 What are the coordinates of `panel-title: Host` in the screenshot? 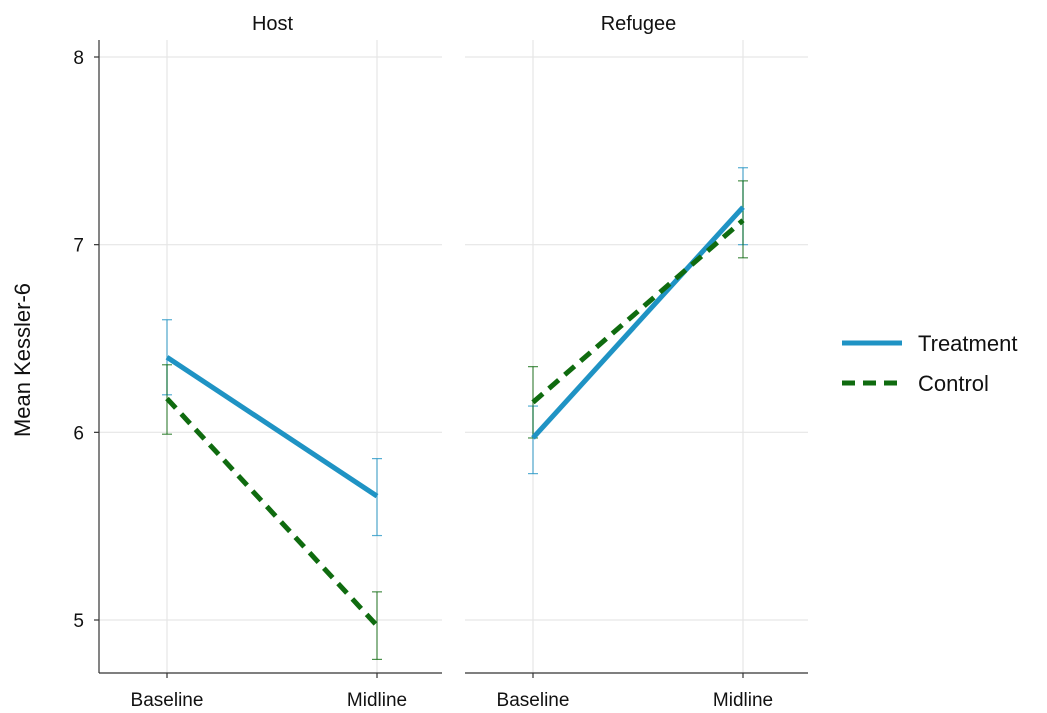 It's located at (273, 24).